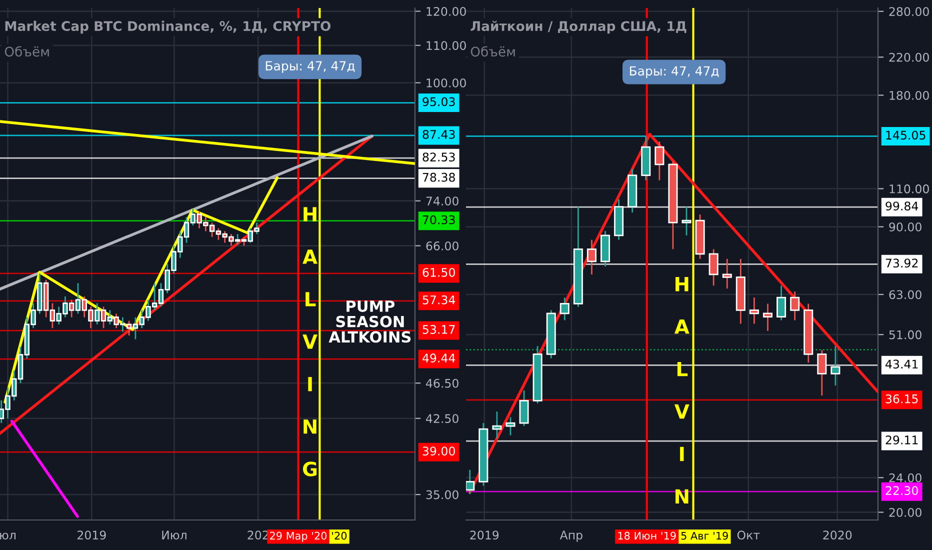 The width and height of the screenshot is (932, 550). What do you see at coordinates (902, 491) in the screenshot?
I see `ref-line-label: 22.30` at bounding box center [902, 491].